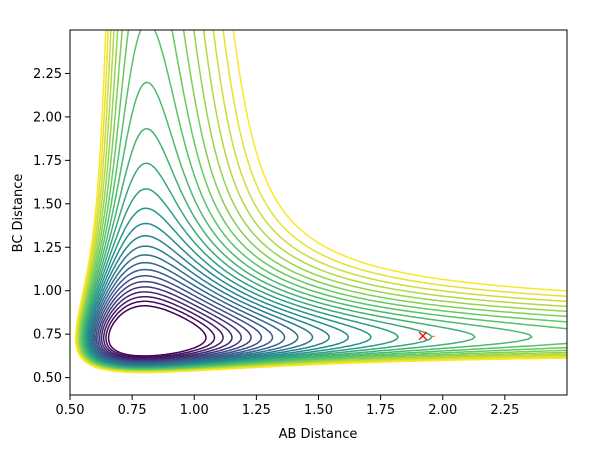 The width and height of the screenshot is (597, 450). Describe the element at coordinates (47, 117) in the screenshot. I see `y-tick-label: 2.00` at that location.